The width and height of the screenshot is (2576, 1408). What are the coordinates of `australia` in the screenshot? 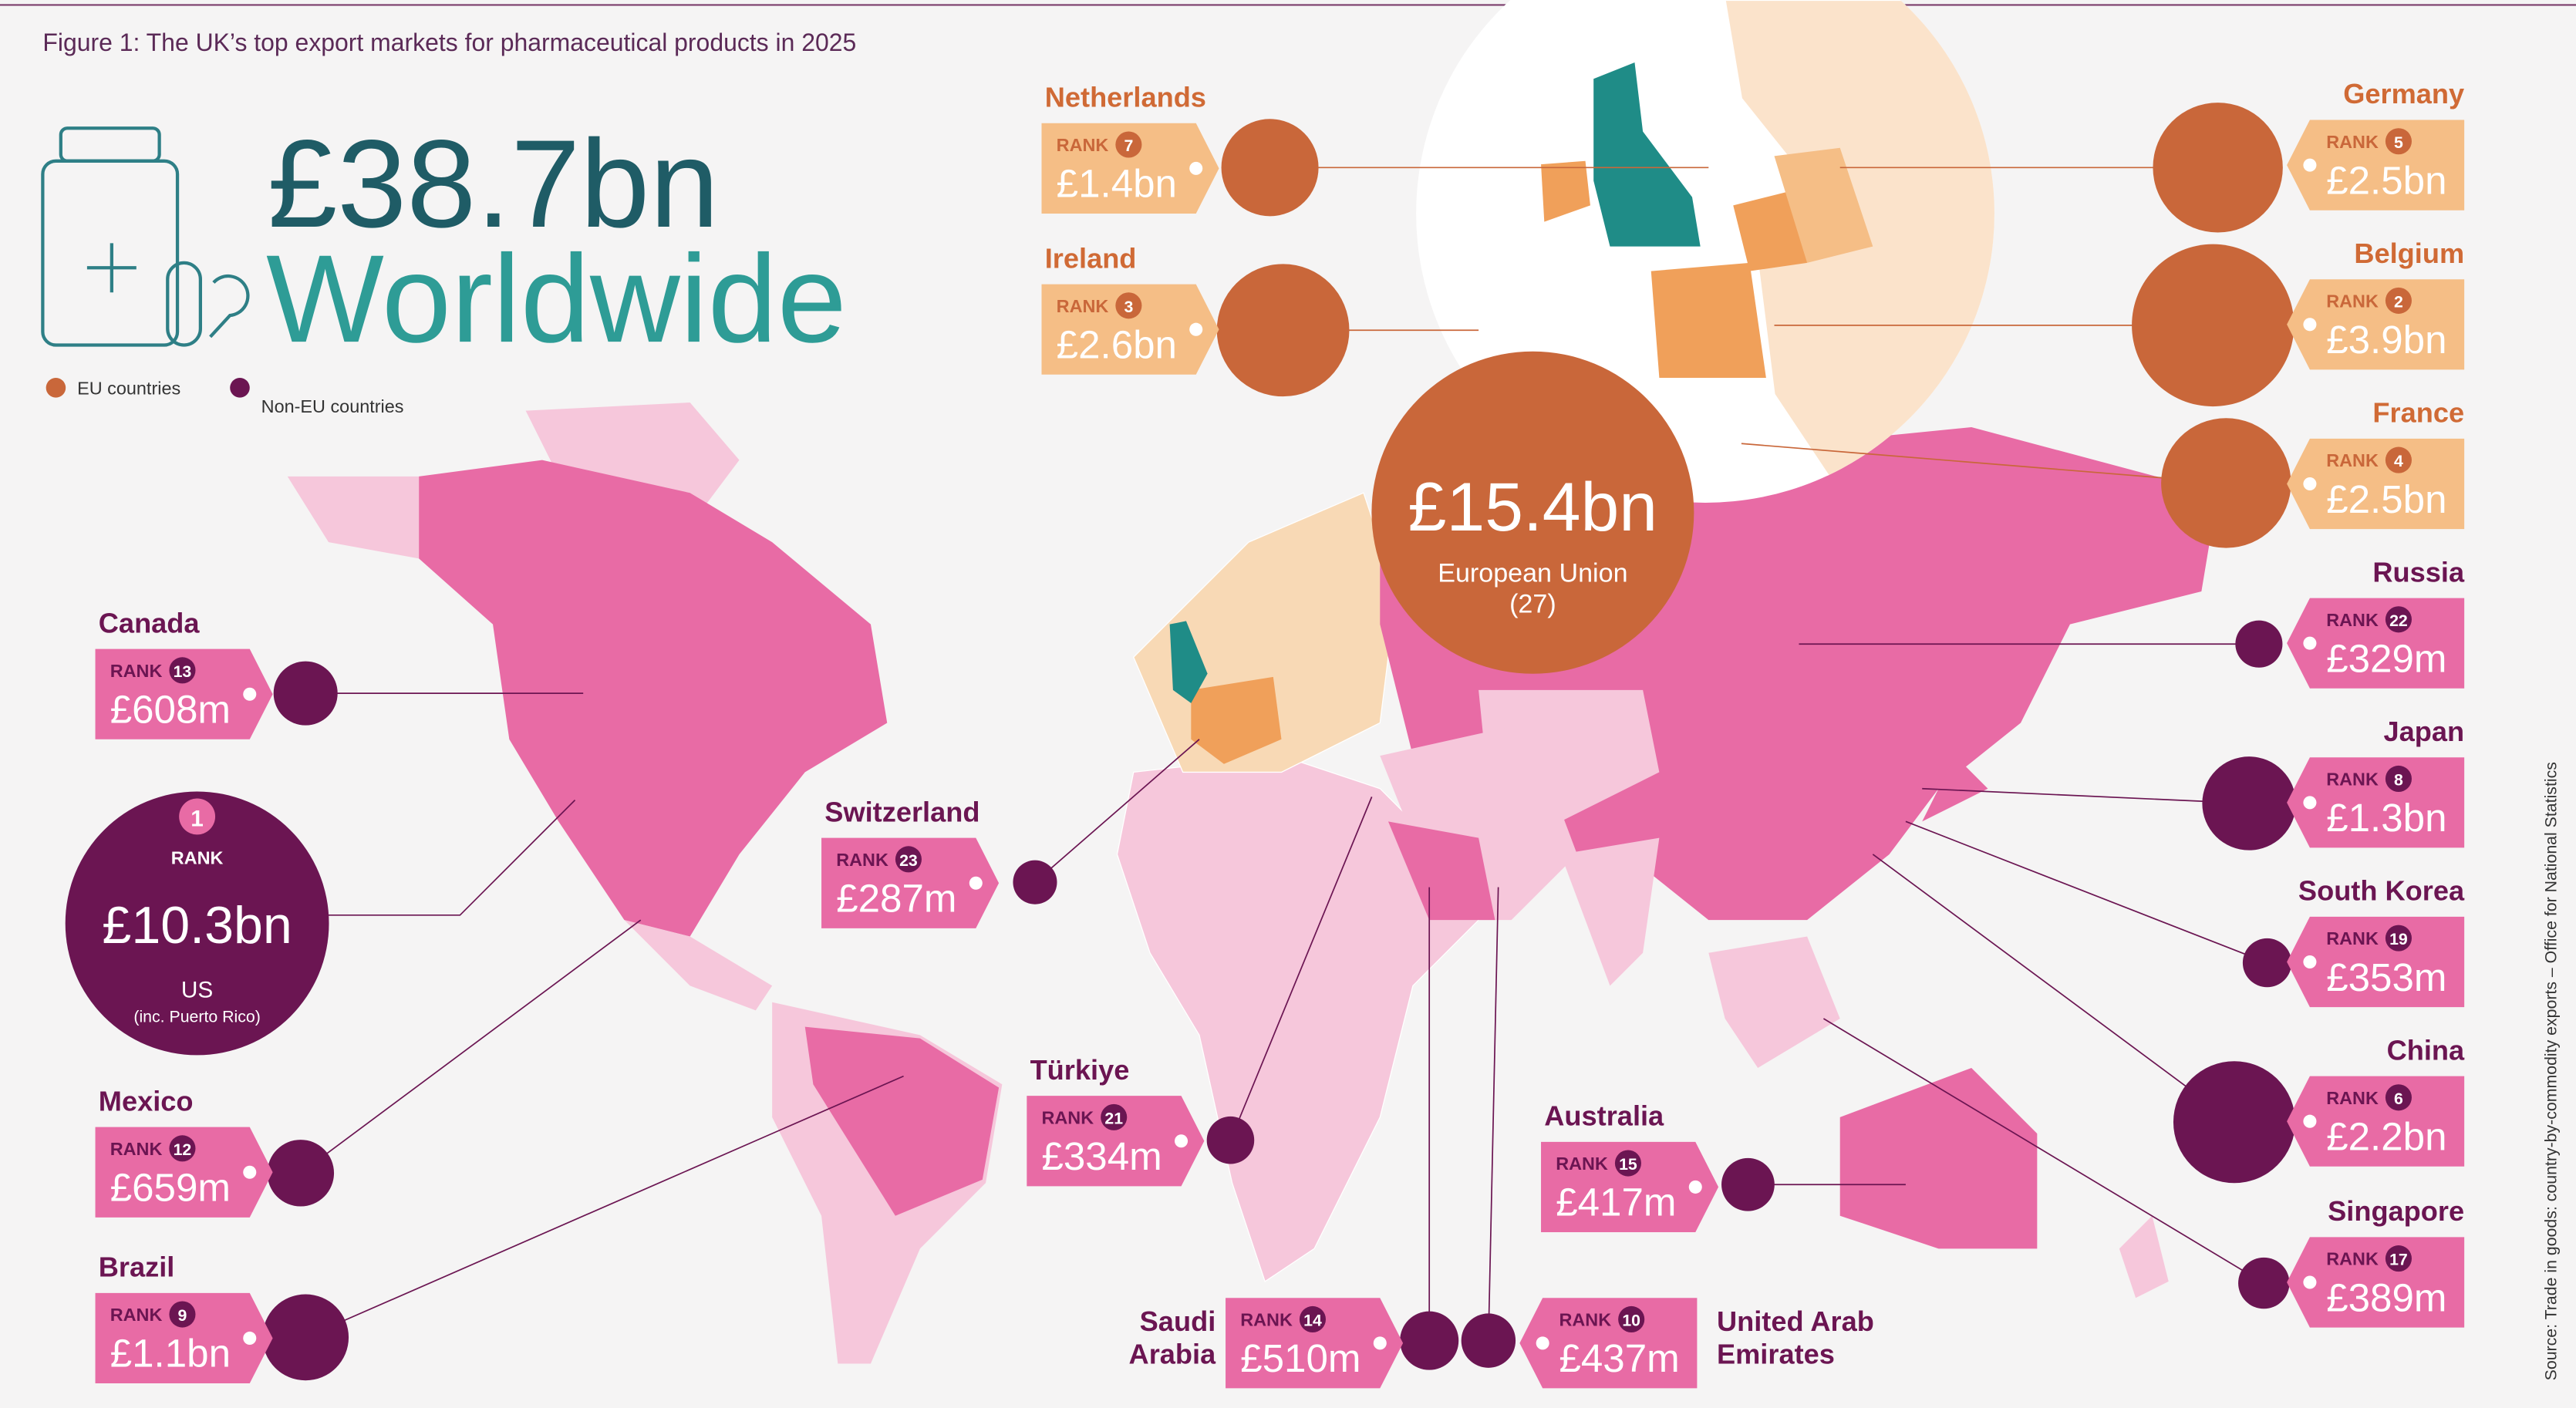 It's located at (1938, 1158).